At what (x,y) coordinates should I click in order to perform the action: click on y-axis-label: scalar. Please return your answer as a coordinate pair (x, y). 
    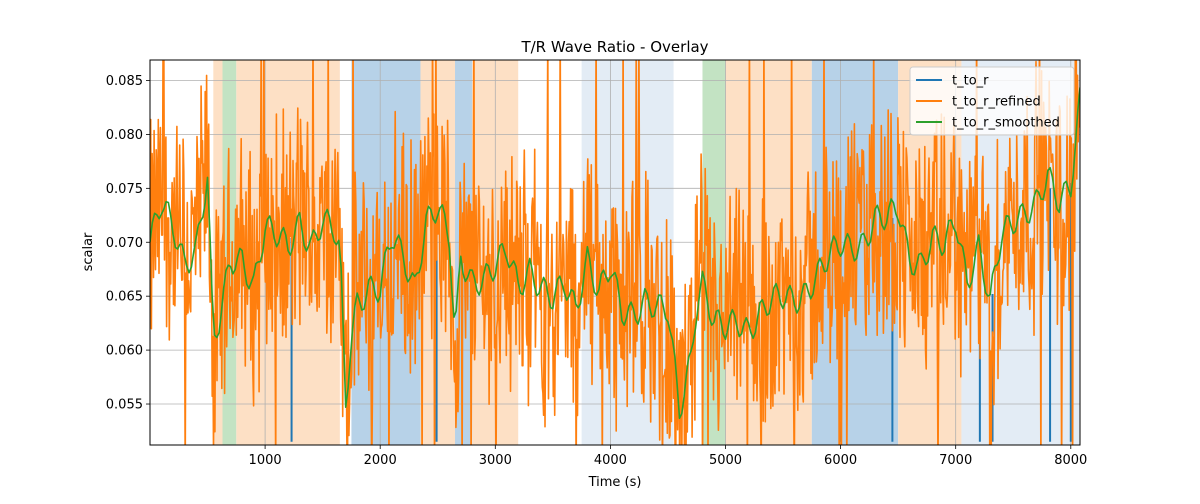
    Looking at the image, I should click on (88, 251).